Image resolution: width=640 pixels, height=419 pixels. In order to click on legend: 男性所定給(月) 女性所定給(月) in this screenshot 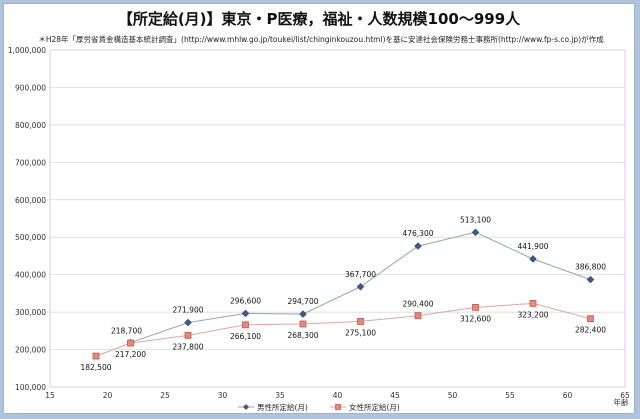, I will do `click(319, 407)`.